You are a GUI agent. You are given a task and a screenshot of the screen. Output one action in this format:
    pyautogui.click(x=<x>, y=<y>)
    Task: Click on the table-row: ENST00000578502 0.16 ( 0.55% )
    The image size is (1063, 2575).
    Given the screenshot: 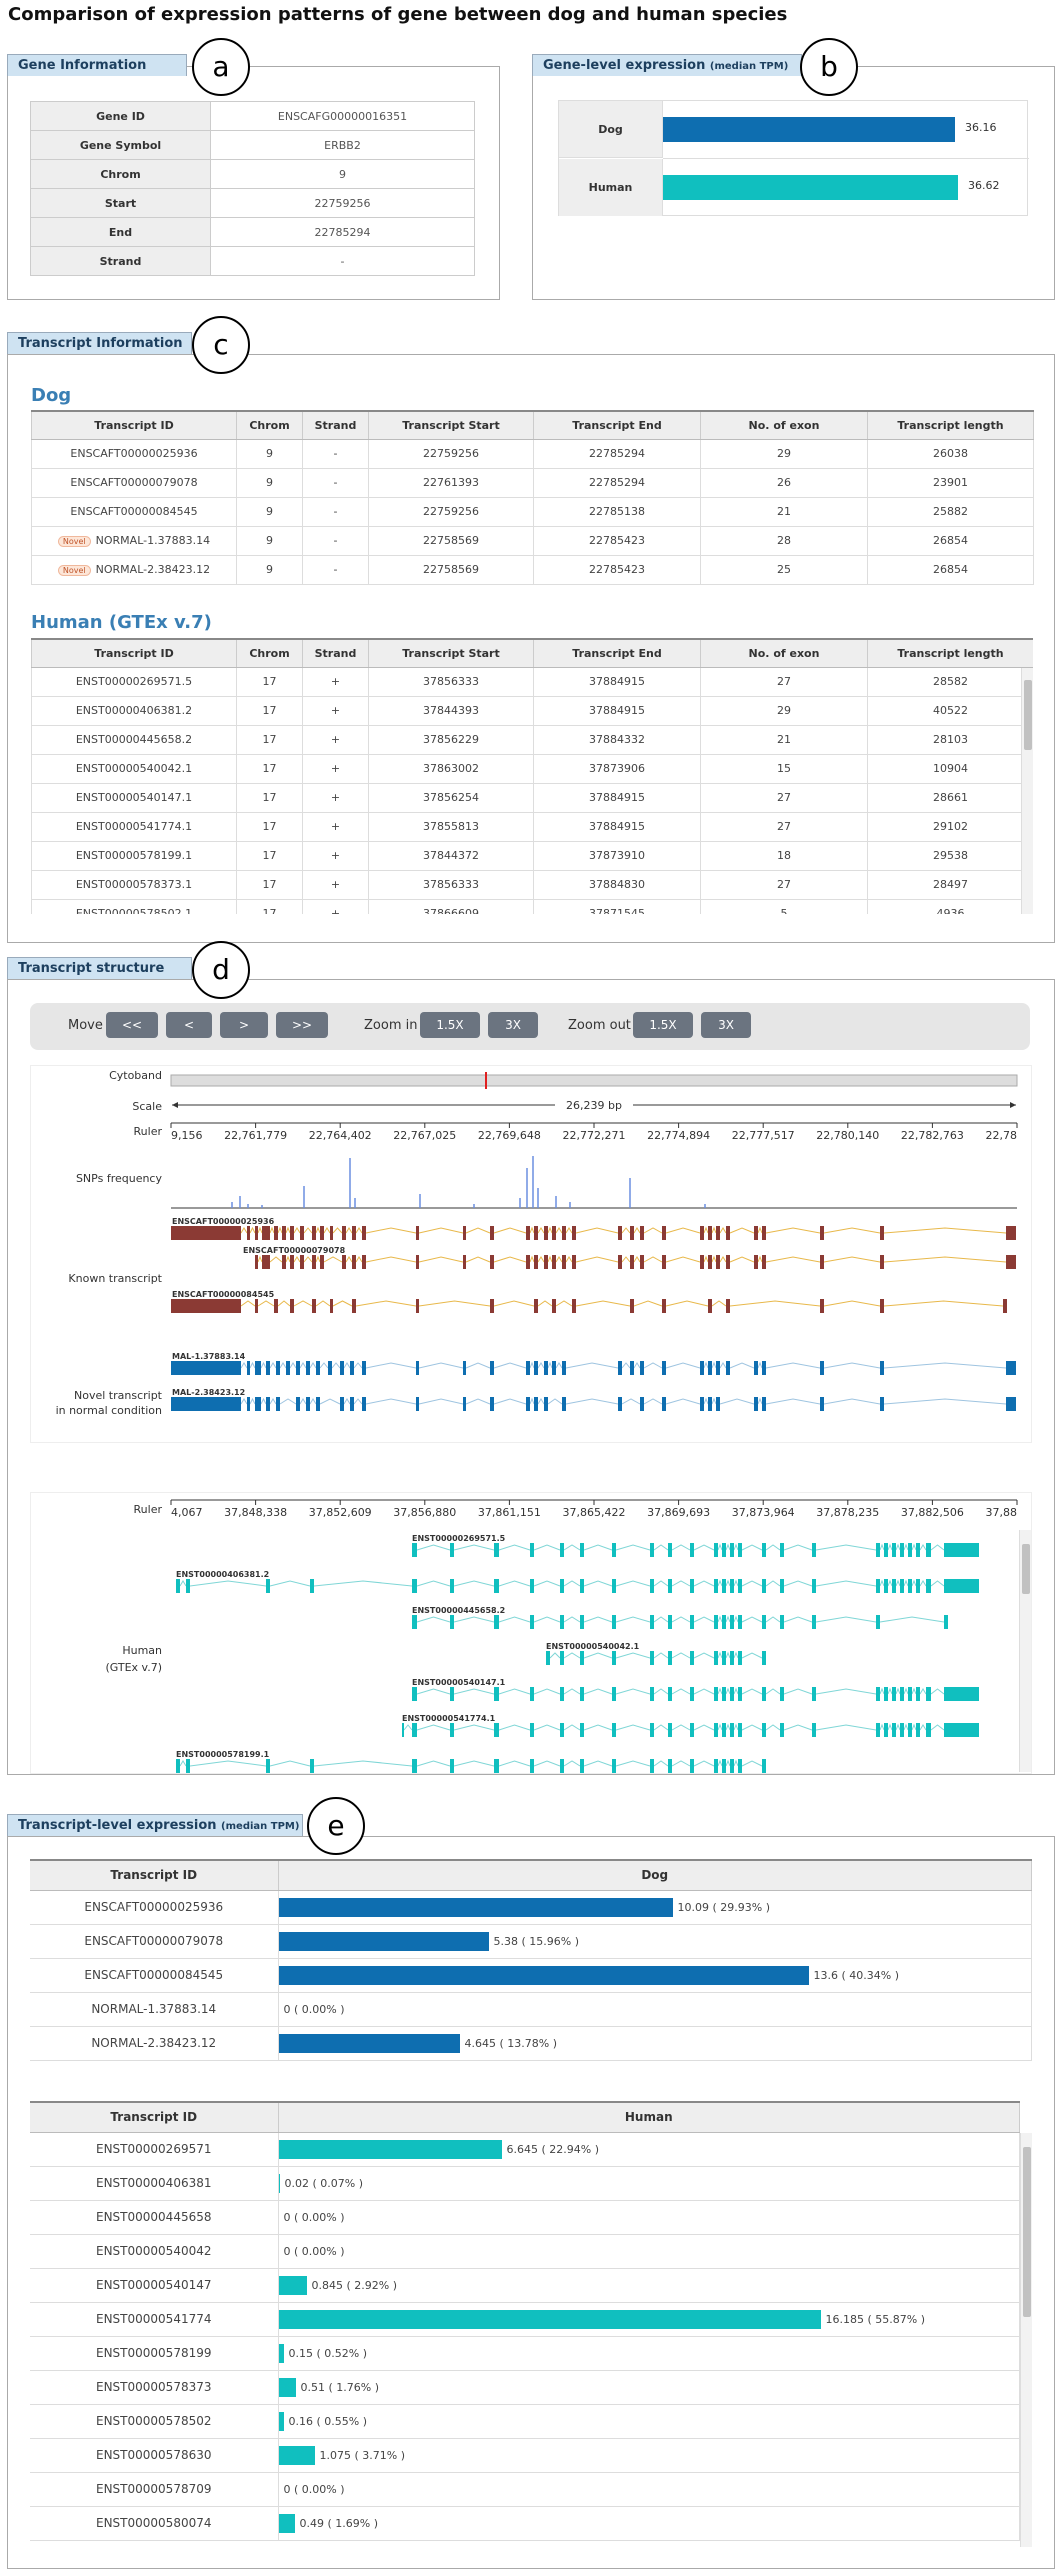 What is the action you would take?
    pyautogui.click(x=525, y=2421)
    